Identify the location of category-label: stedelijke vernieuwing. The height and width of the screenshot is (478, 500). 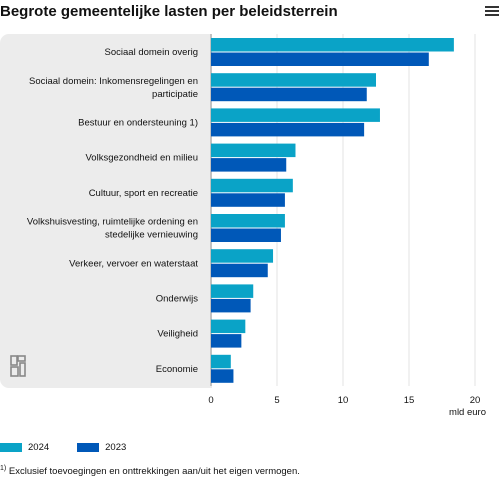
(151, 235).